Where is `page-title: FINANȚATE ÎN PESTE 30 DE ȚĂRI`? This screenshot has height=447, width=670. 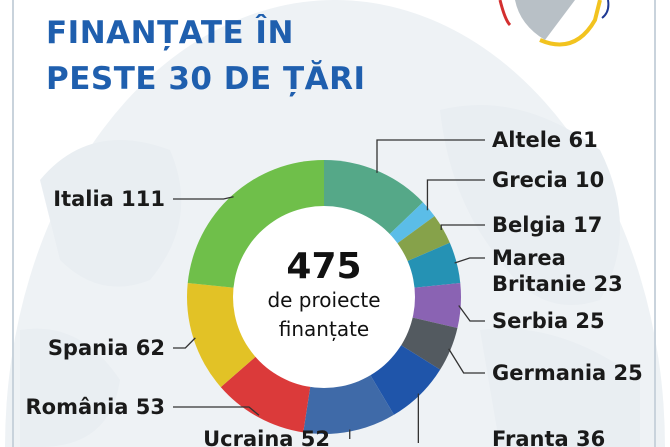
page-title: FINANȚATE ÎN PESTE 30 DE ȚĂRI is located at coordinates (206, 56).